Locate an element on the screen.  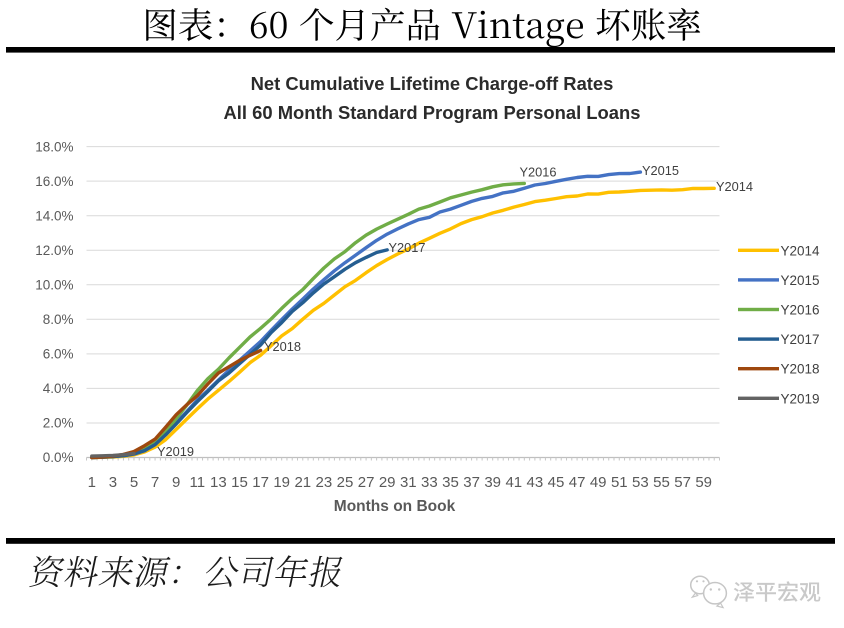
svg-text: 8.0% is located at coordinates (58, 319).